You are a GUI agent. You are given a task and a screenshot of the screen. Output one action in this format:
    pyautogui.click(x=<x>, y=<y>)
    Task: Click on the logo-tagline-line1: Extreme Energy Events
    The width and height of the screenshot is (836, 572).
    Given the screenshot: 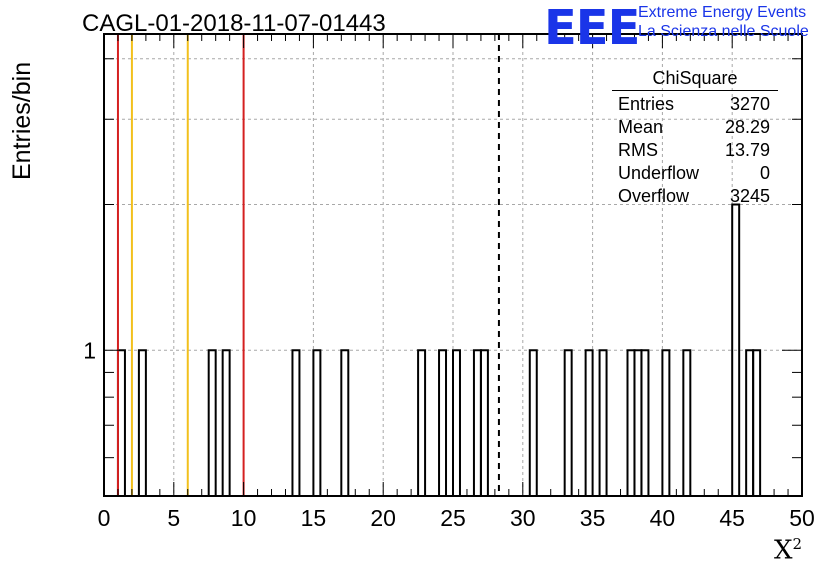 What is the action you would take?
    pyautogui.click(x=722, y=12)
    